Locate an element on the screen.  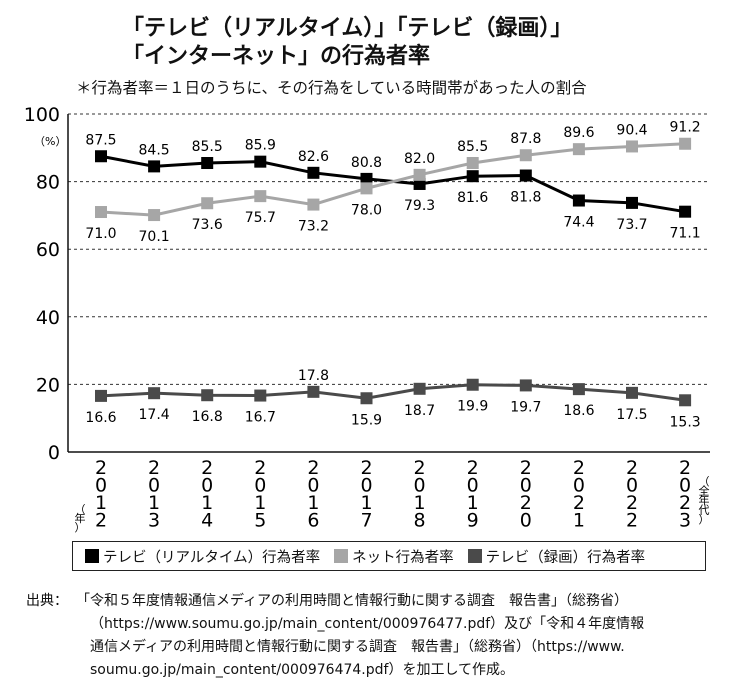
data-label-s0-2022: 73.7 is located at coordinates (631, 225).